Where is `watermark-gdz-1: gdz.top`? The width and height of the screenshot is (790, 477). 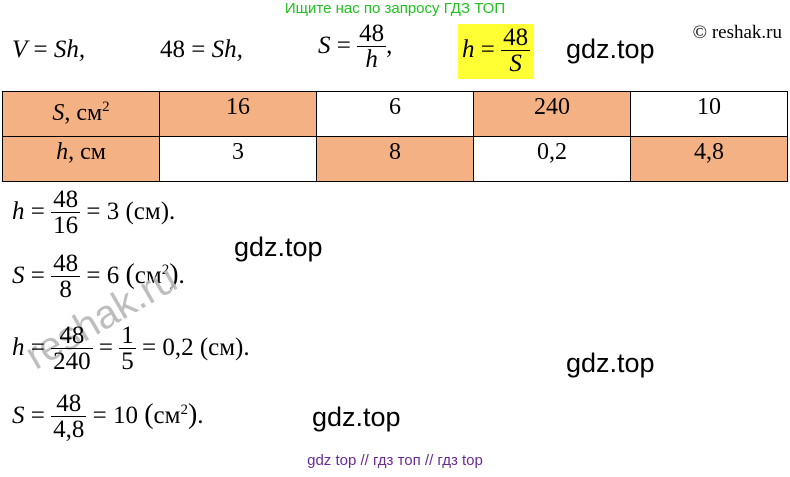
watermark-gdz-1: gdz.top is located at coordinates (610, 49).